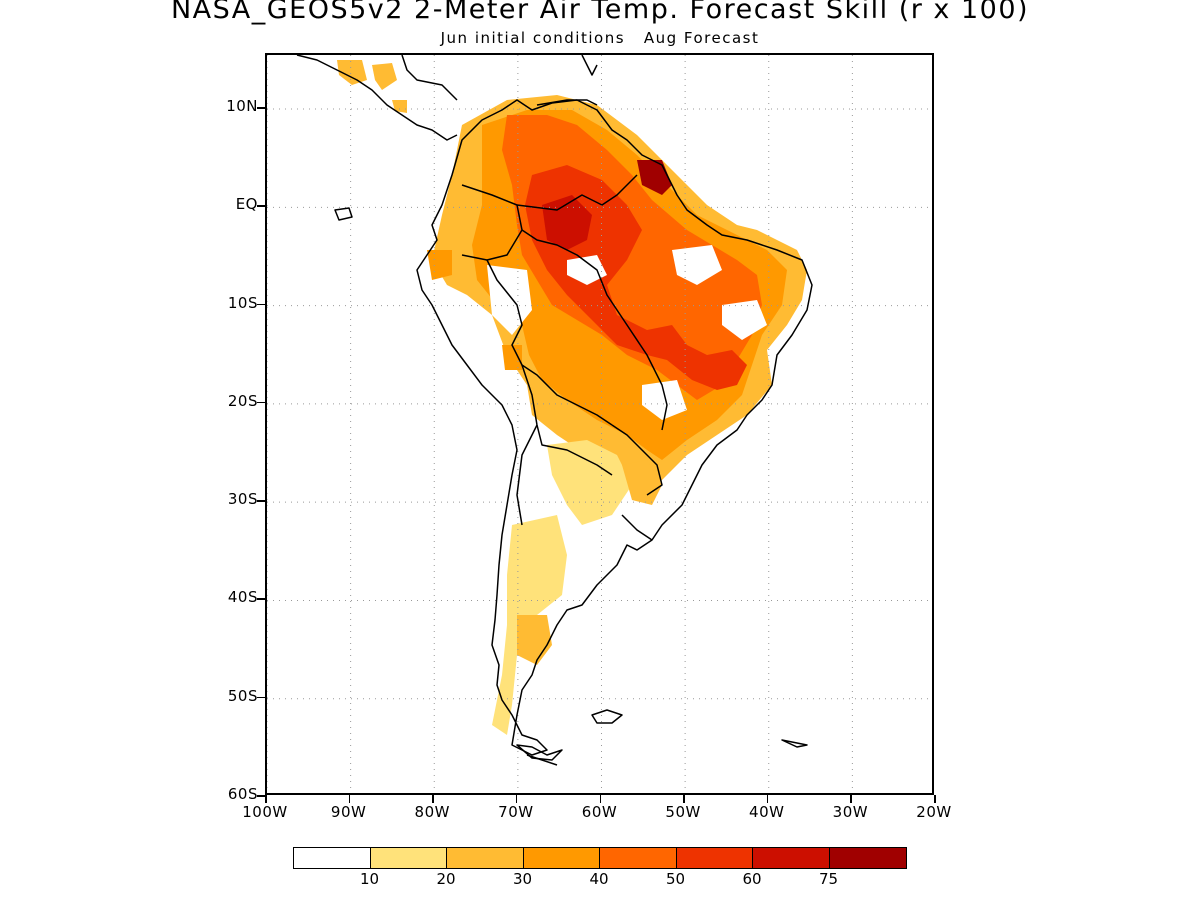 This screenshot has width=1200, height=900. I want to click on colorbar, so click(600, 858).